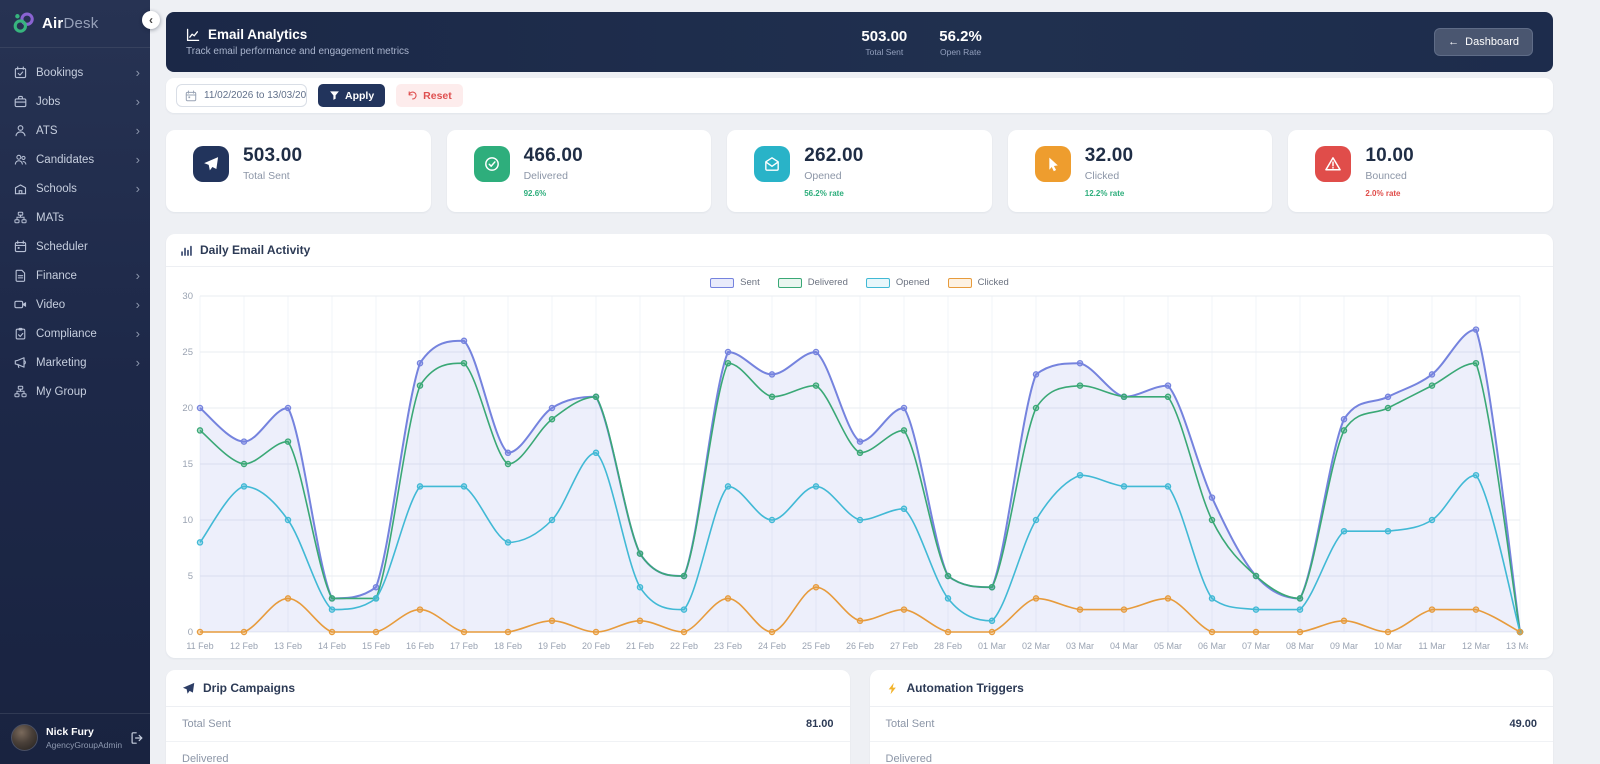 The image size is (1600, 764). Describe the element at coordinates (352, 95) in the screenshot. I see `apply-button: Apply` at that location.